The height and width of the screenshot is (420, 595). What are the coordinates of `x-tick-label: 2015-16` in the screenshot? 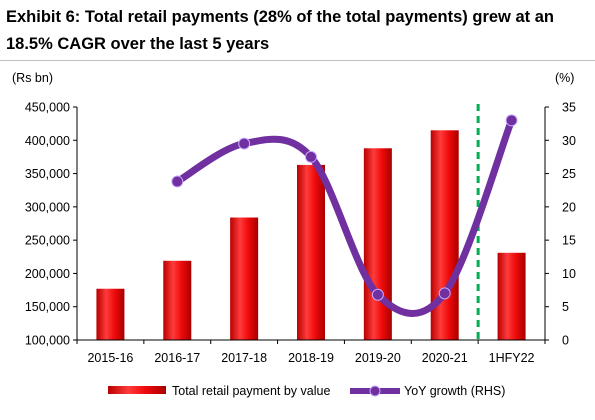 It's located at (110, 358).